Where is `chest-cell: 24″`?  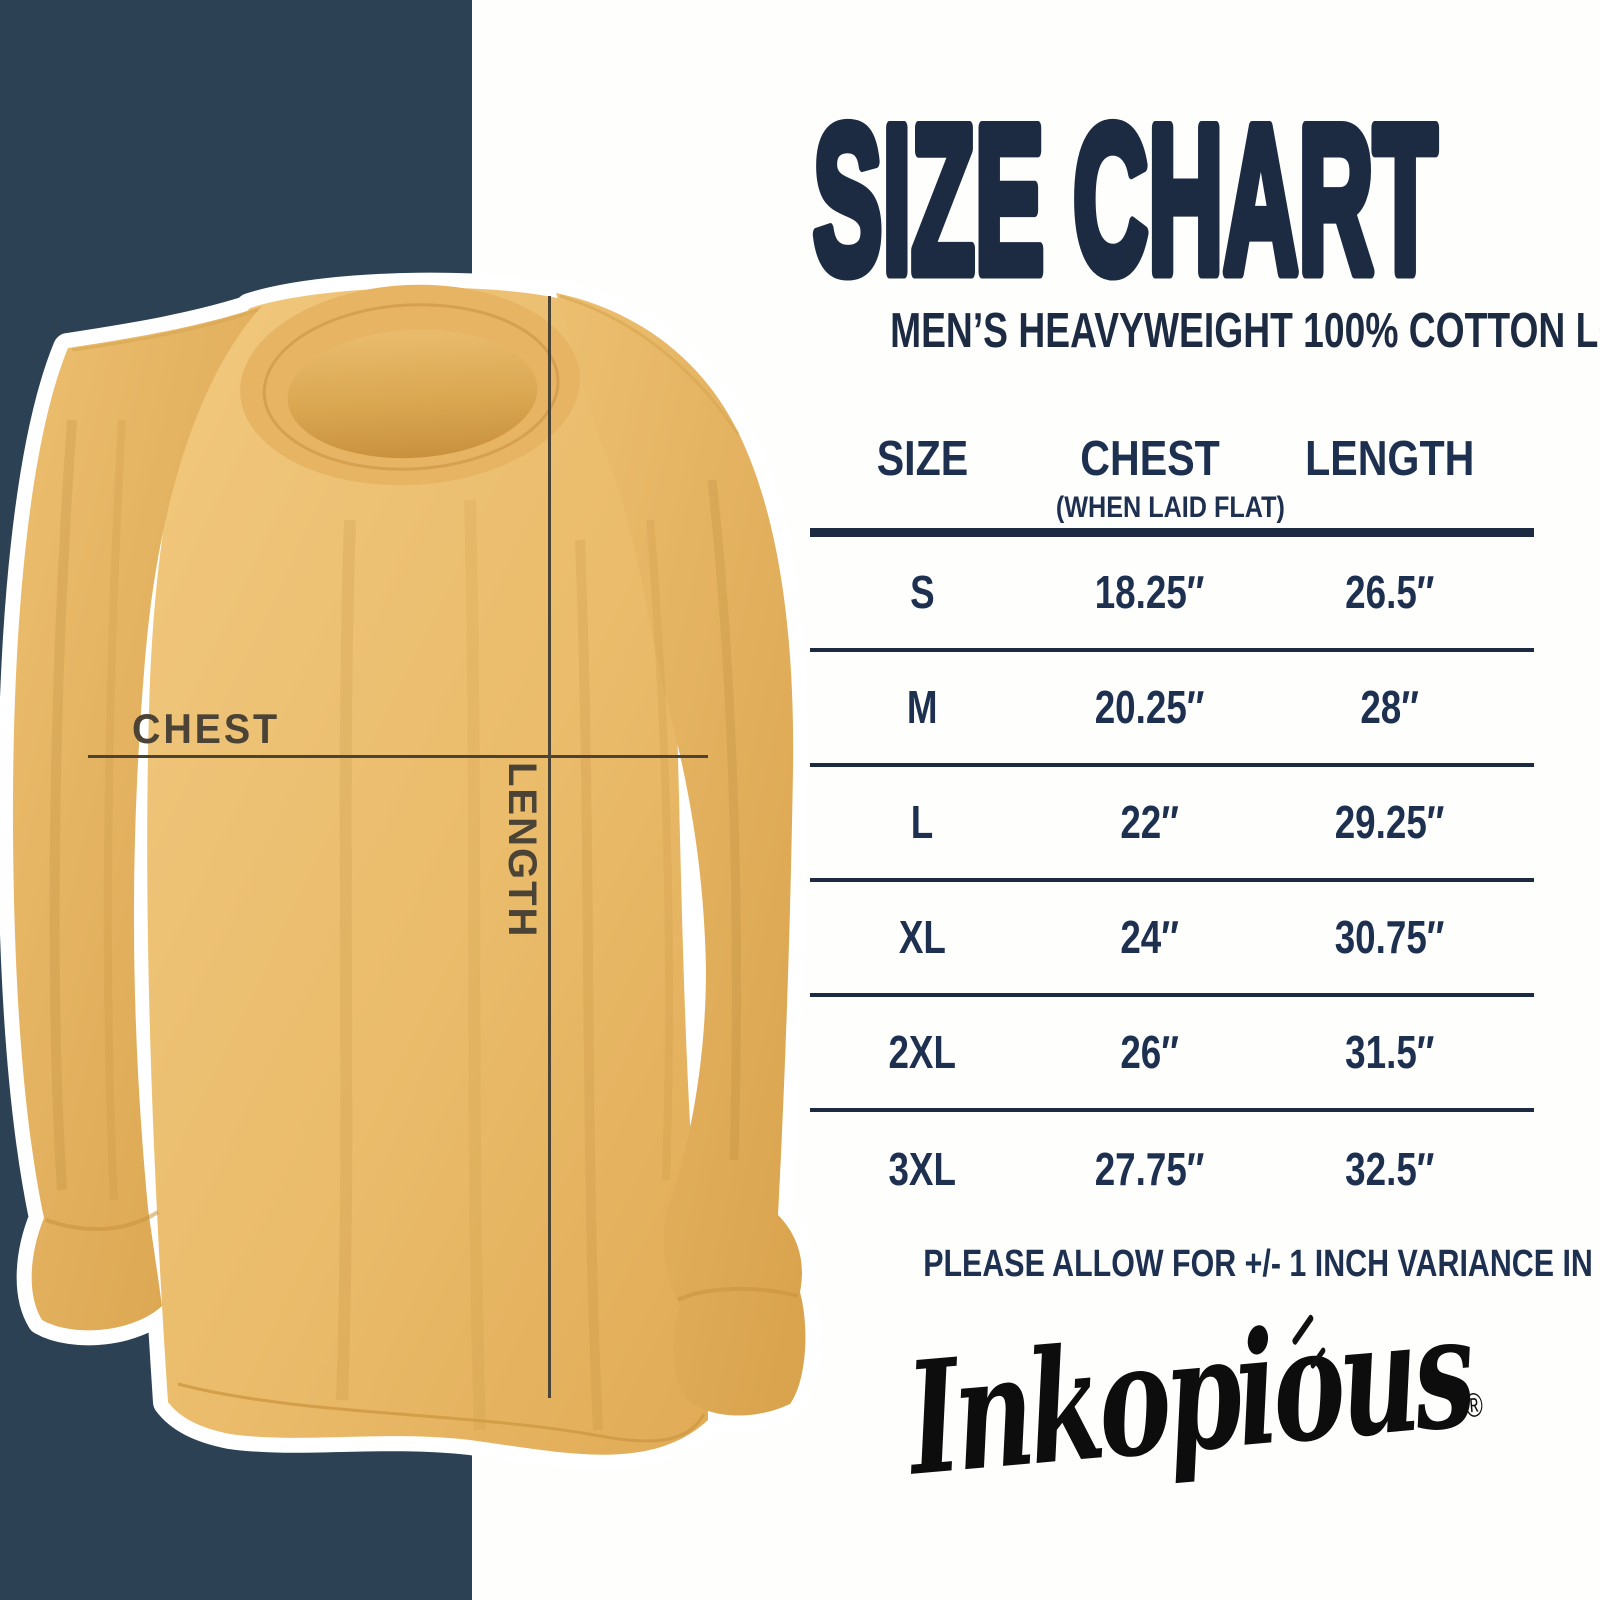
chest-cell: 24″ is located at coordinates (1150, 937).